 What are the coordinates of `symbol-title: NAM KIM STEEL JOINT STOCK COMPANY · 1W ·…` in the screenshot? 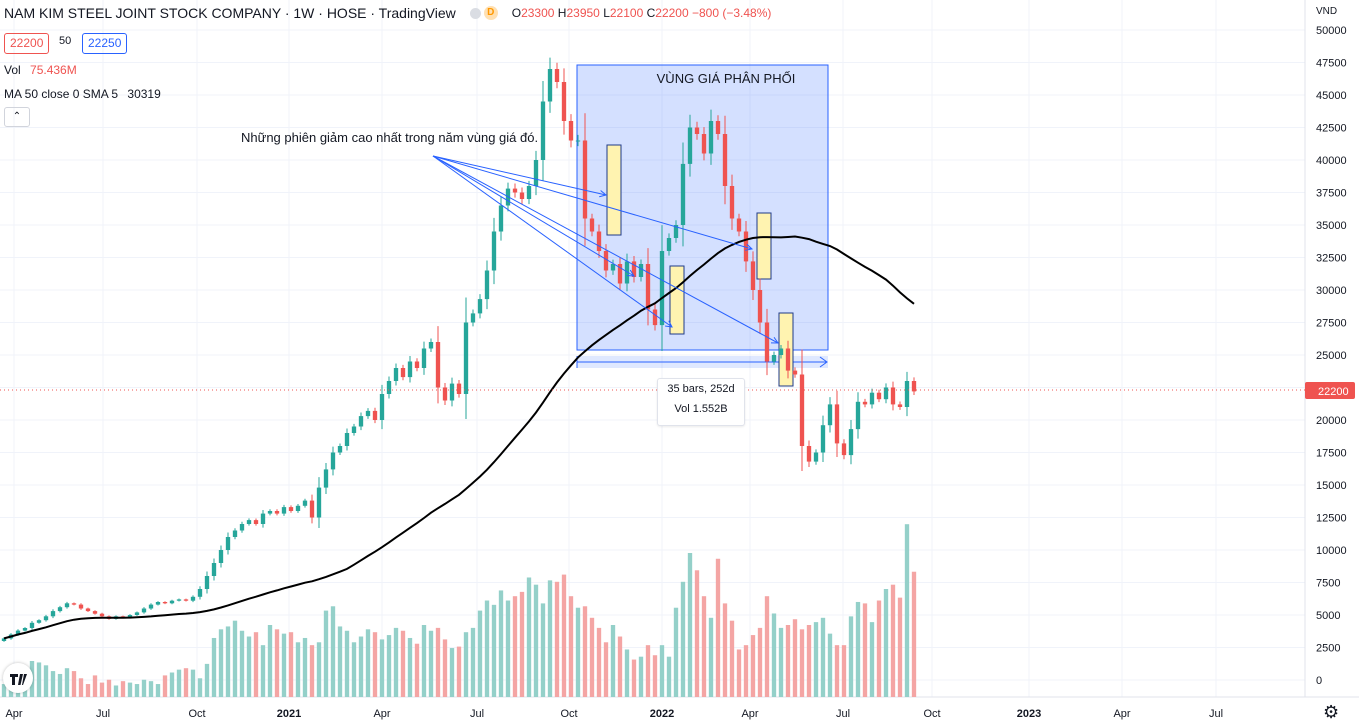 It's located at (230, 13).